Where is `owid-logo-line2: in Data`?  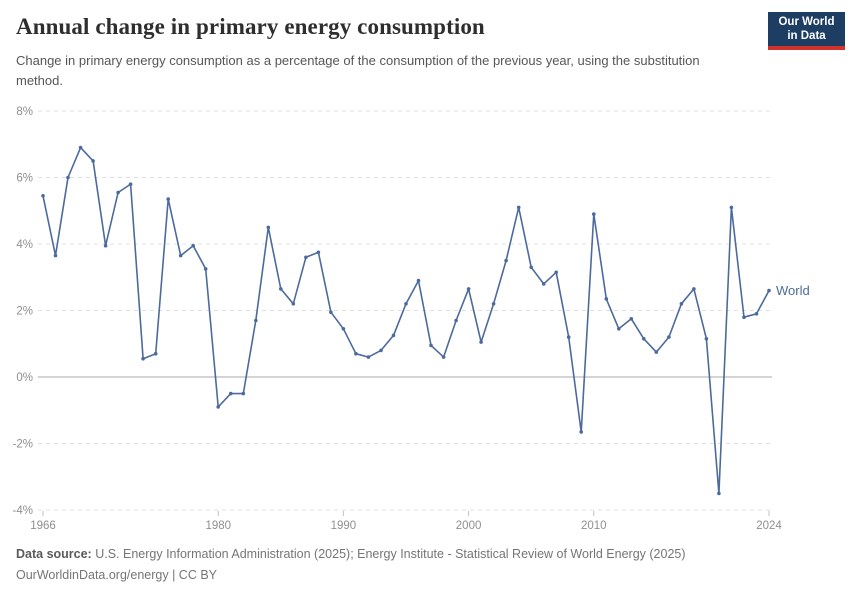
owid-logo-line2: in Data is located at coordinates (806, 36).